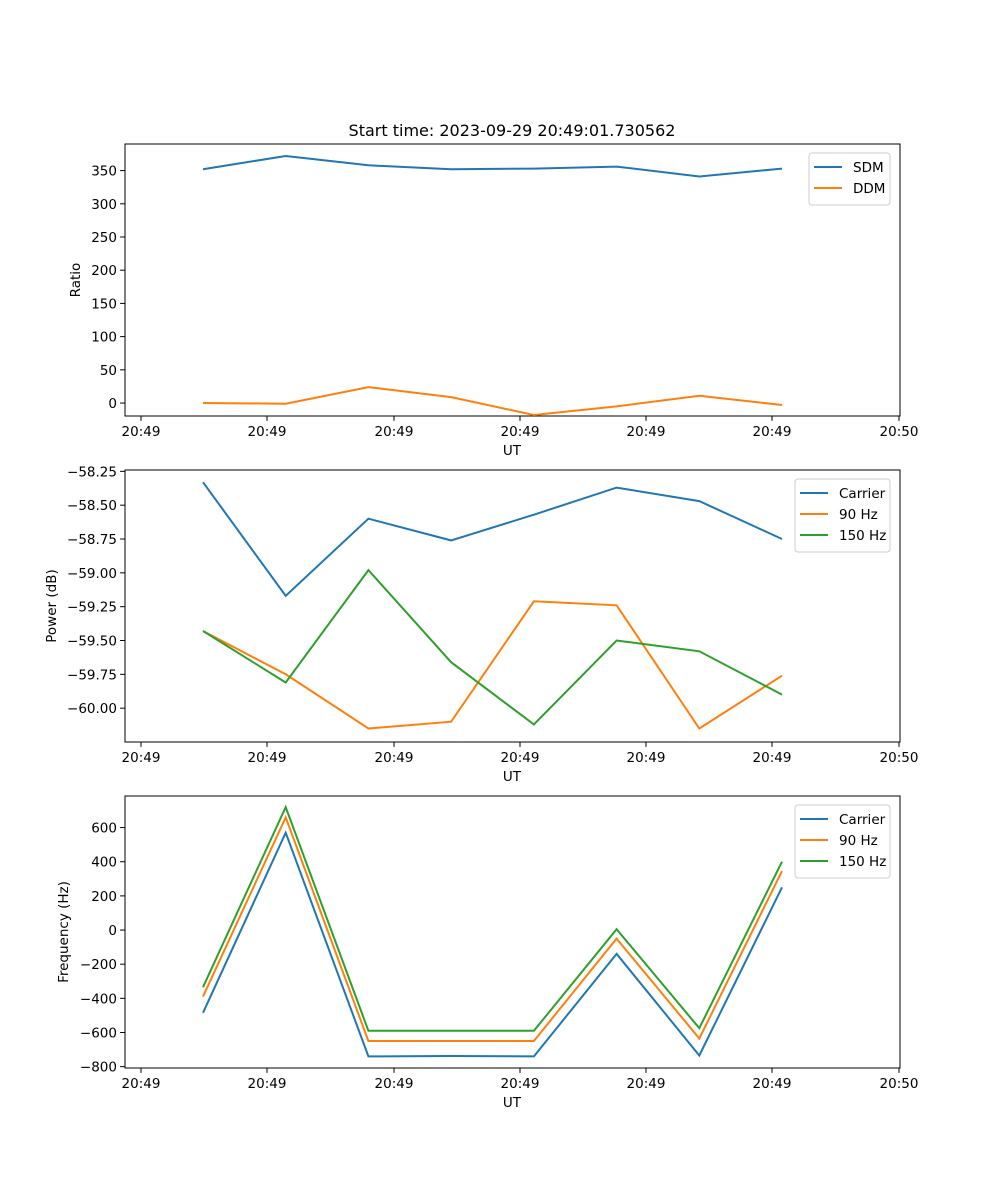 The image size is (1000, 1200). I want to click on y-tick-label: −800, so click(98, 1068).